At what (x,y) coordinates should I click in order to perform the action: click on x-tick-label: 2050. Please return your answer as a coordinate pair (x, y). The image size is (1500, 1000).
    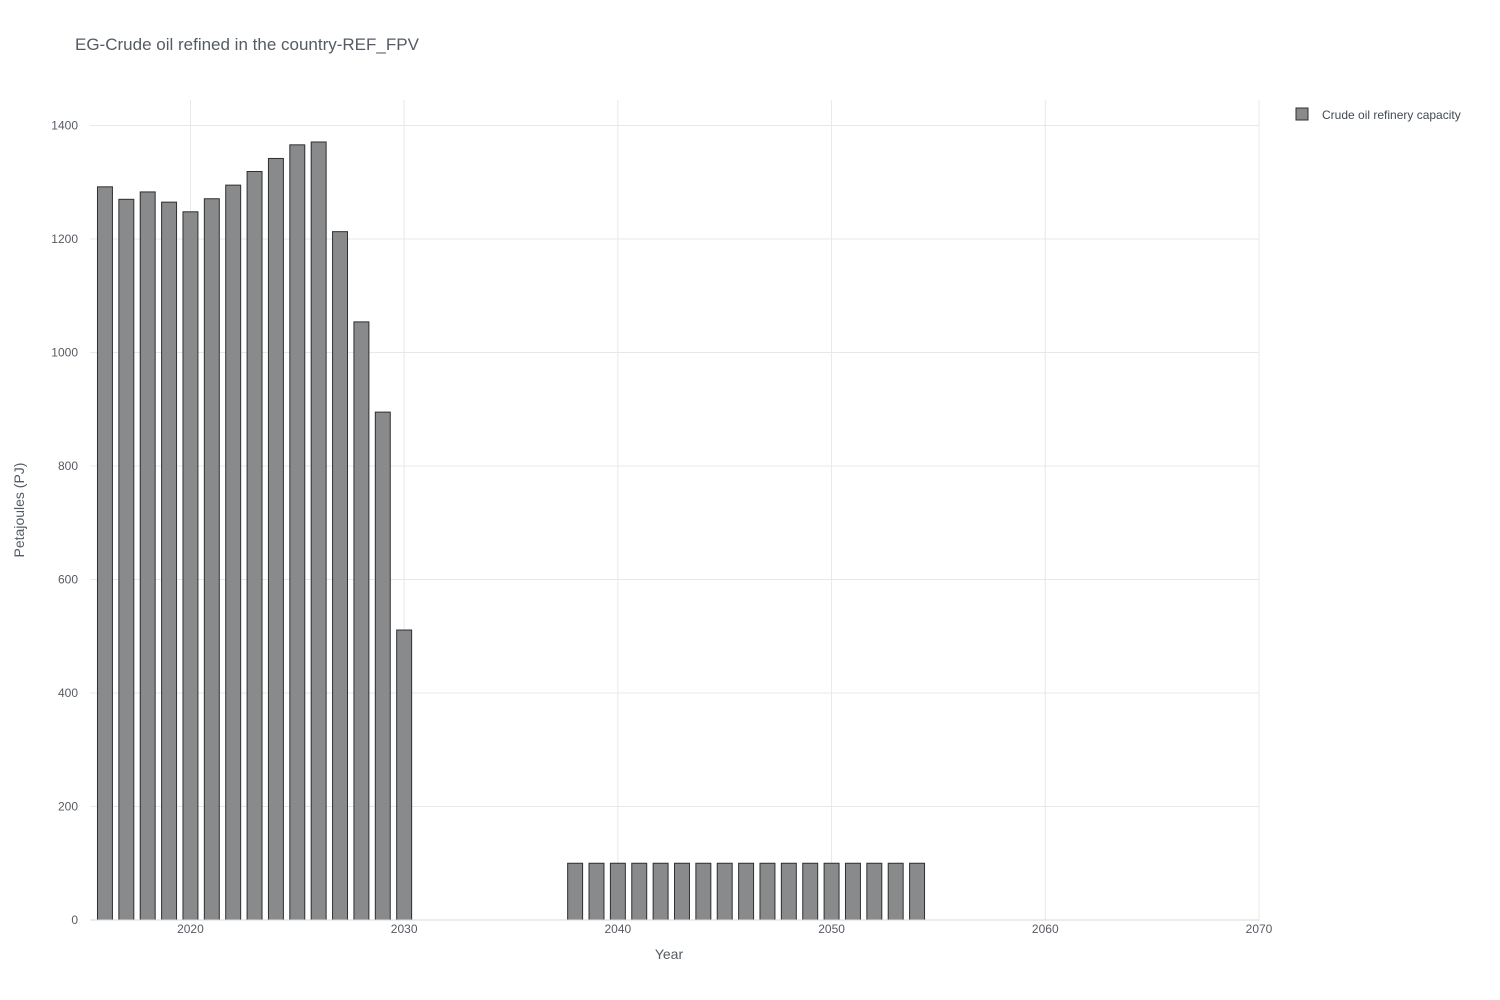
    Looking at the image, I should click on (831, 929).